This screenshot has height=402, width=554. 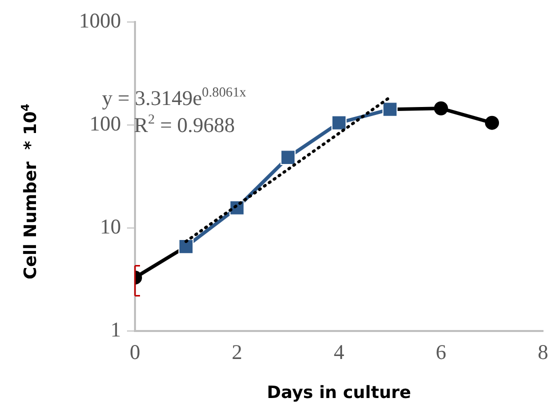 I want to click on x-tick-label: 0, so click(x=135, y=352).